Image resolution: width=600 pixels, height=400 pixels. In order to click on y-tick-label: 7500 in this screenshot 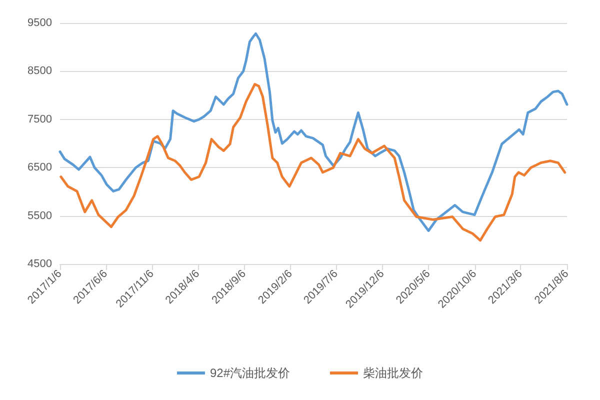, I will do `click(40, 119)`.